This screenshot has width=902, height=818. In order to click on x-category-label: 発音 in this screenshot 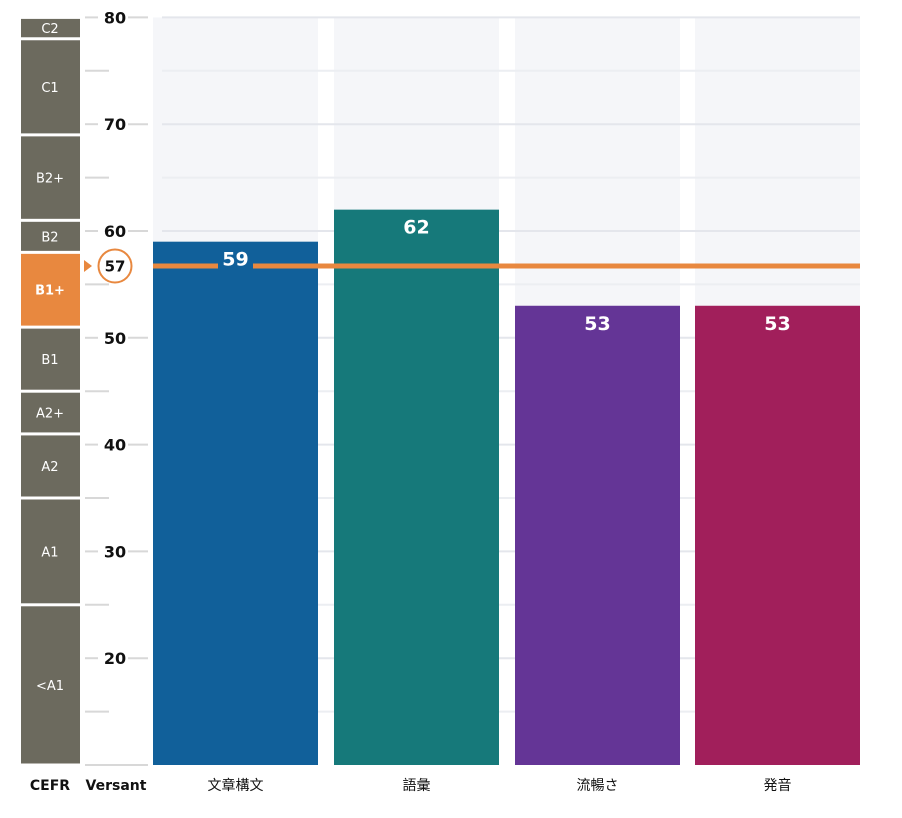, I will do `click(778, 785)`.